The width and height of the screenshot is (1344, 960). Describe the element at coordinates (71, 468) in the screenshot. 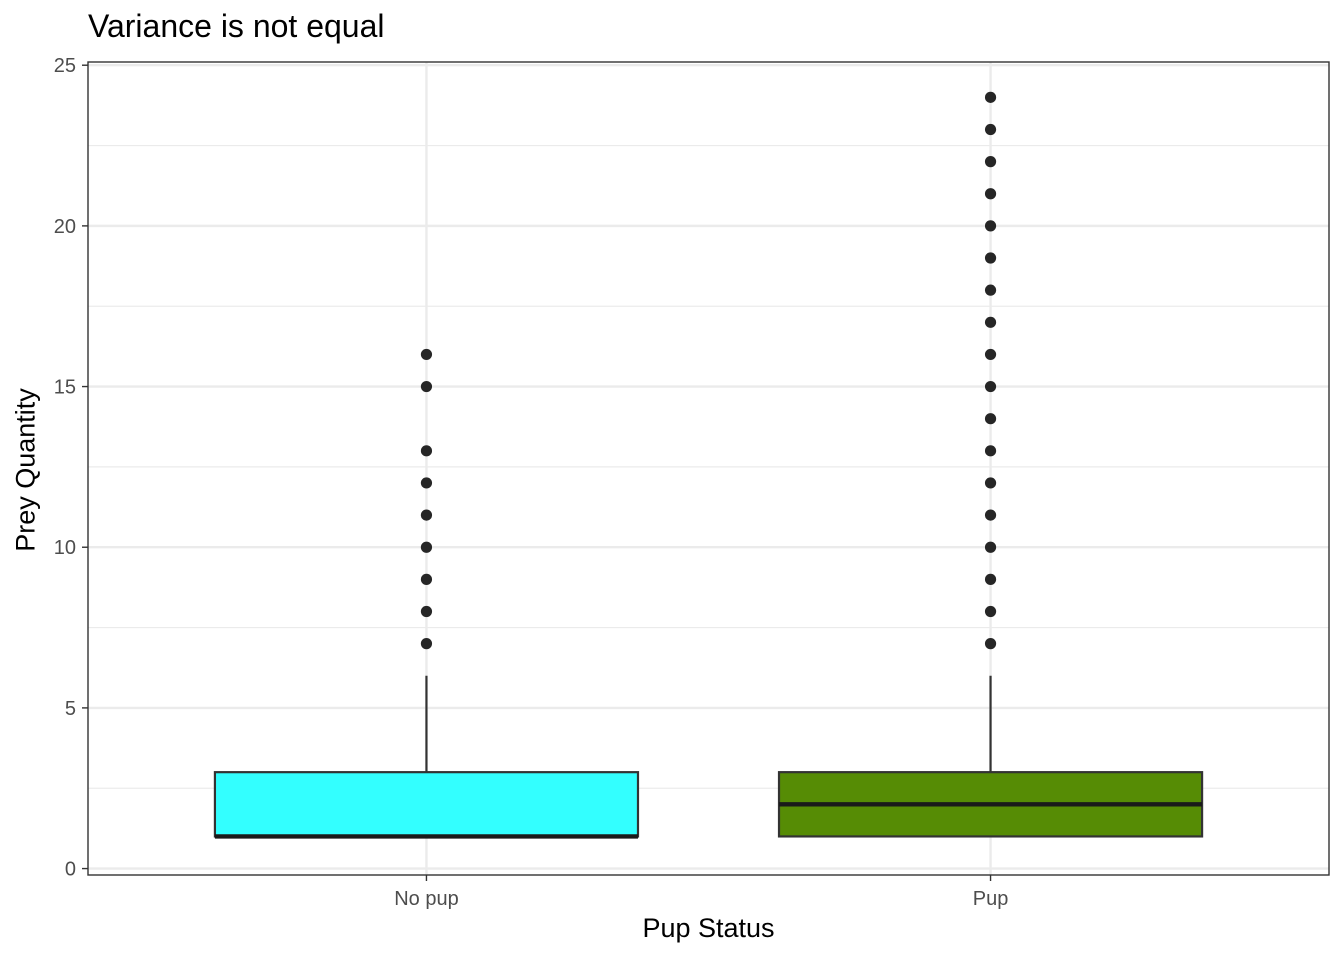

I see `y-axis: 0 5 10 15 20 25` at that location.